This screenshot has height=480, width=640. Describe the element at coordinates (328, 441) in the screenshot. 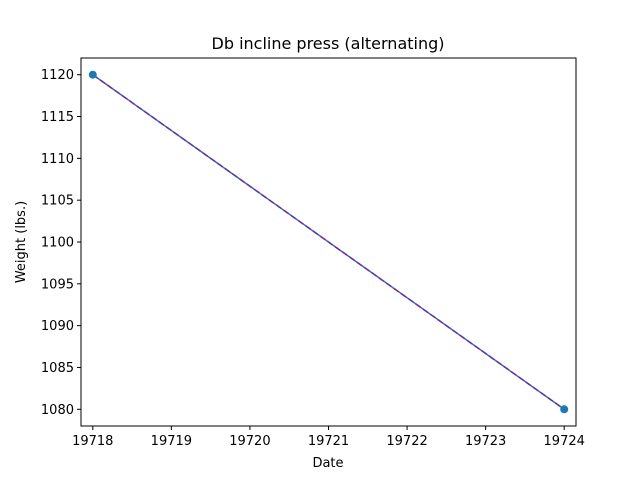

I see `x-tick-label: 19721` at that location.